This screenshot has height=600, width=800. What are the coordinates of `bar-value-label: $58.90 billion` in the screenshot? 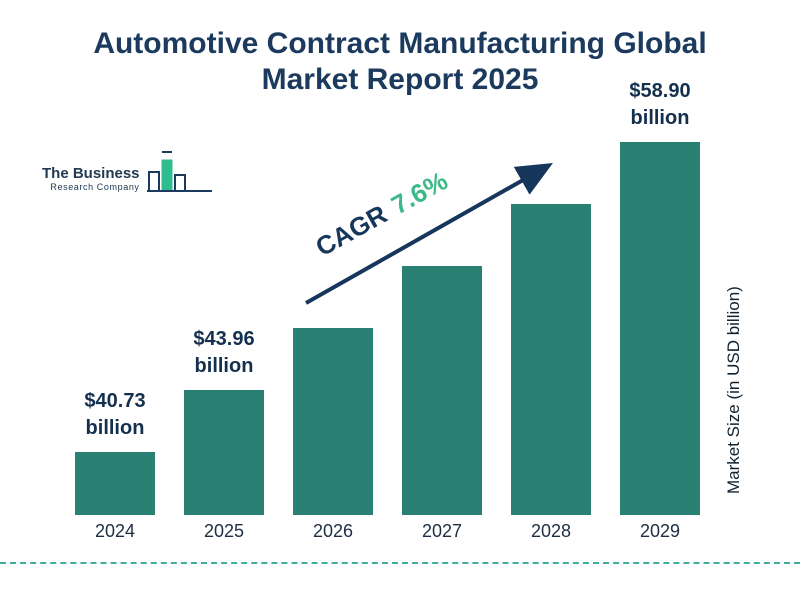 It's located at (660, 104).